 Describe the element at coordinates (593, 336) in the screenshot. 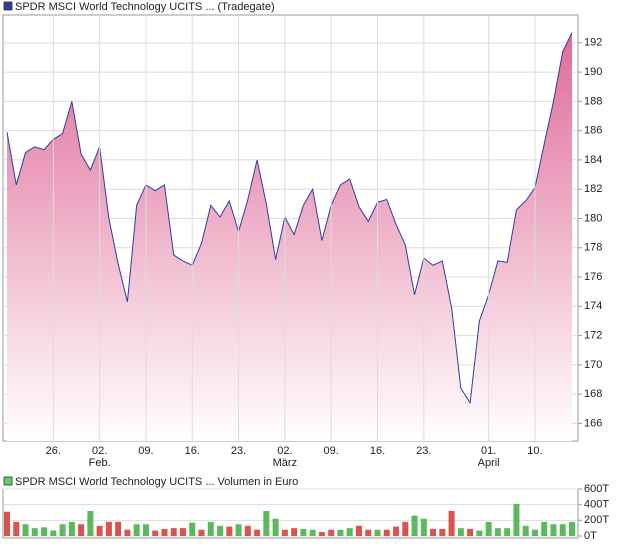

I see `y-tick-label: 172` at that location.